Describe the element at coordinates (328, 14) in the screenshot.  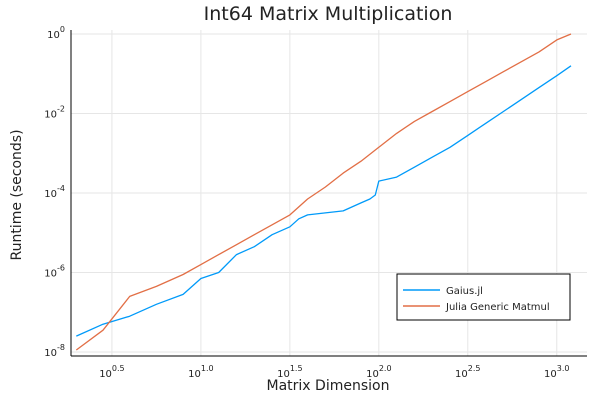
I see `chart-title: Int64 Matrix Multiplication` at that location.